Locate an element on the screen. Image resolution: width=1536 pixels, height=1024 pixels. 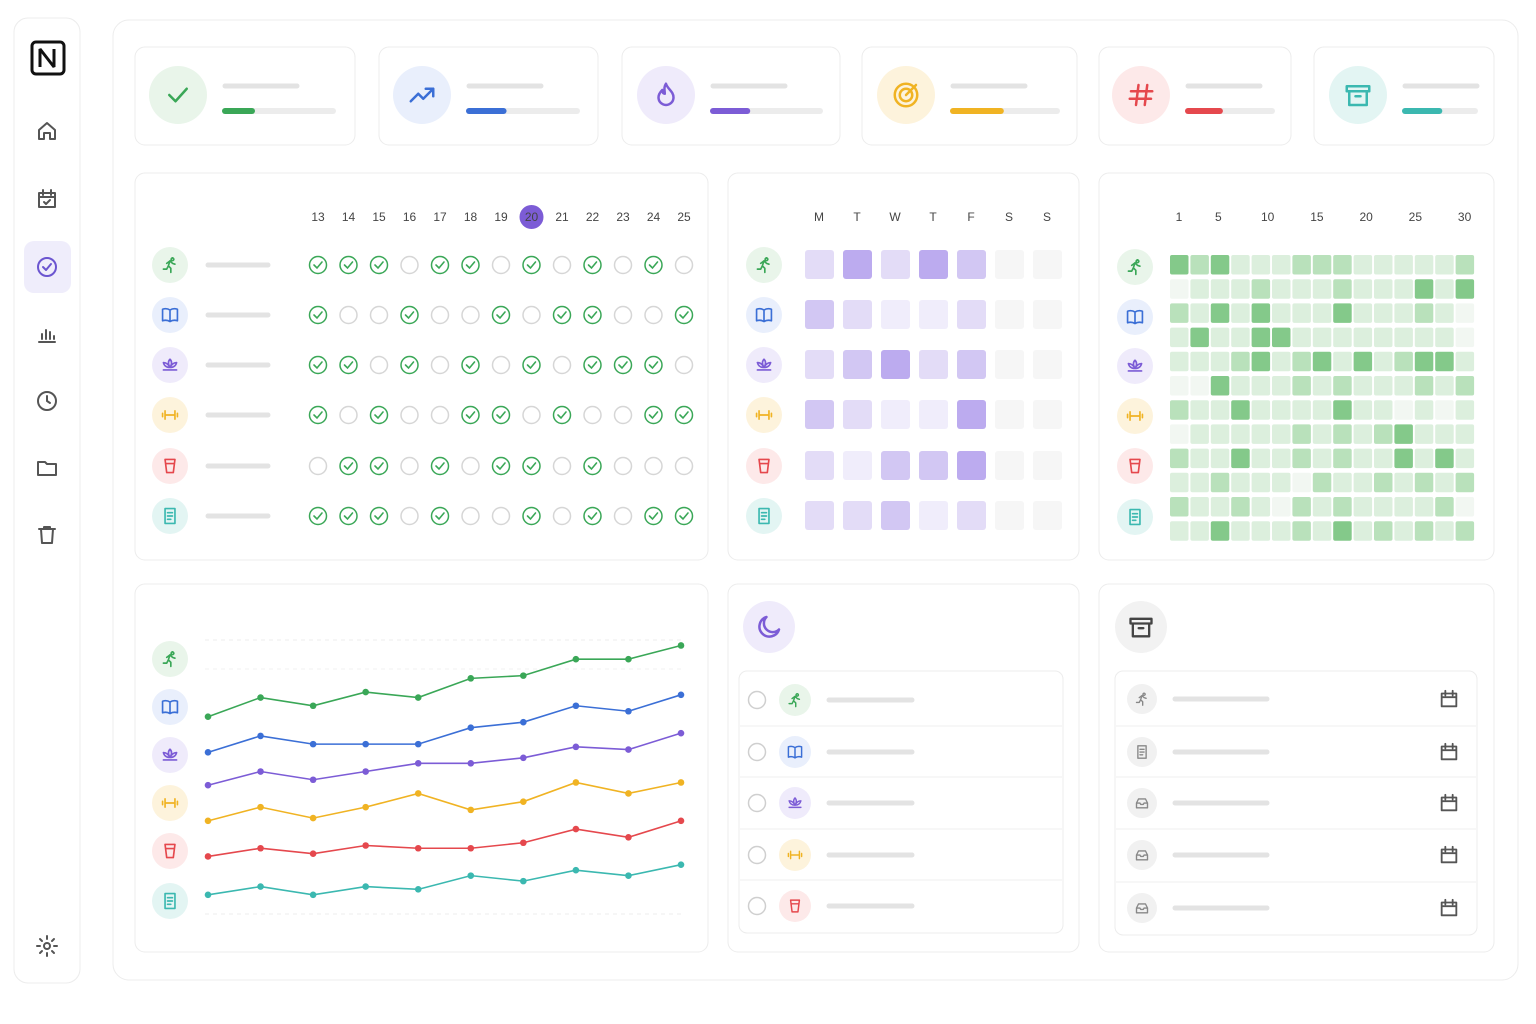
month-day-label: 15 is located at coordinates (1317, 217).